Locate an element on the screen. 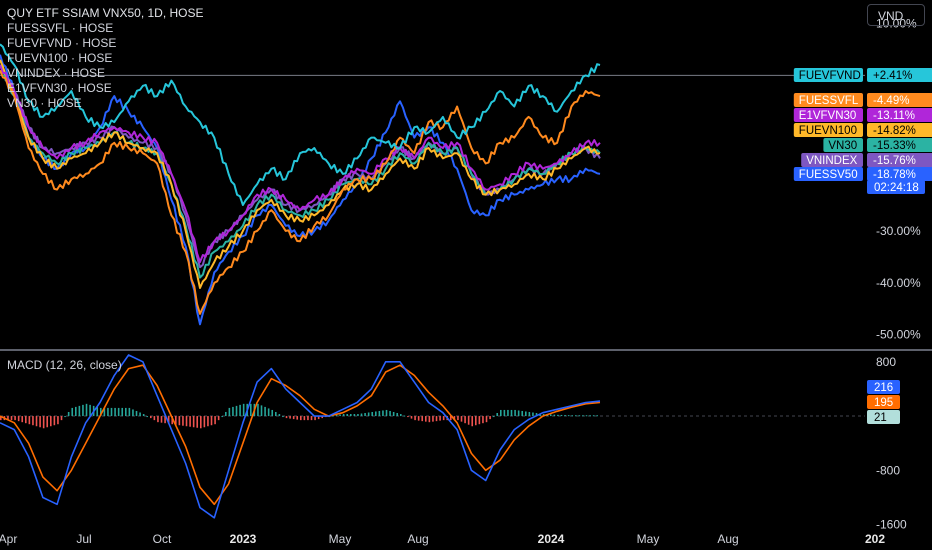 This screenshot has height=550, width=932. last-value-text: -13.11% is located at coordinates (894, 116).